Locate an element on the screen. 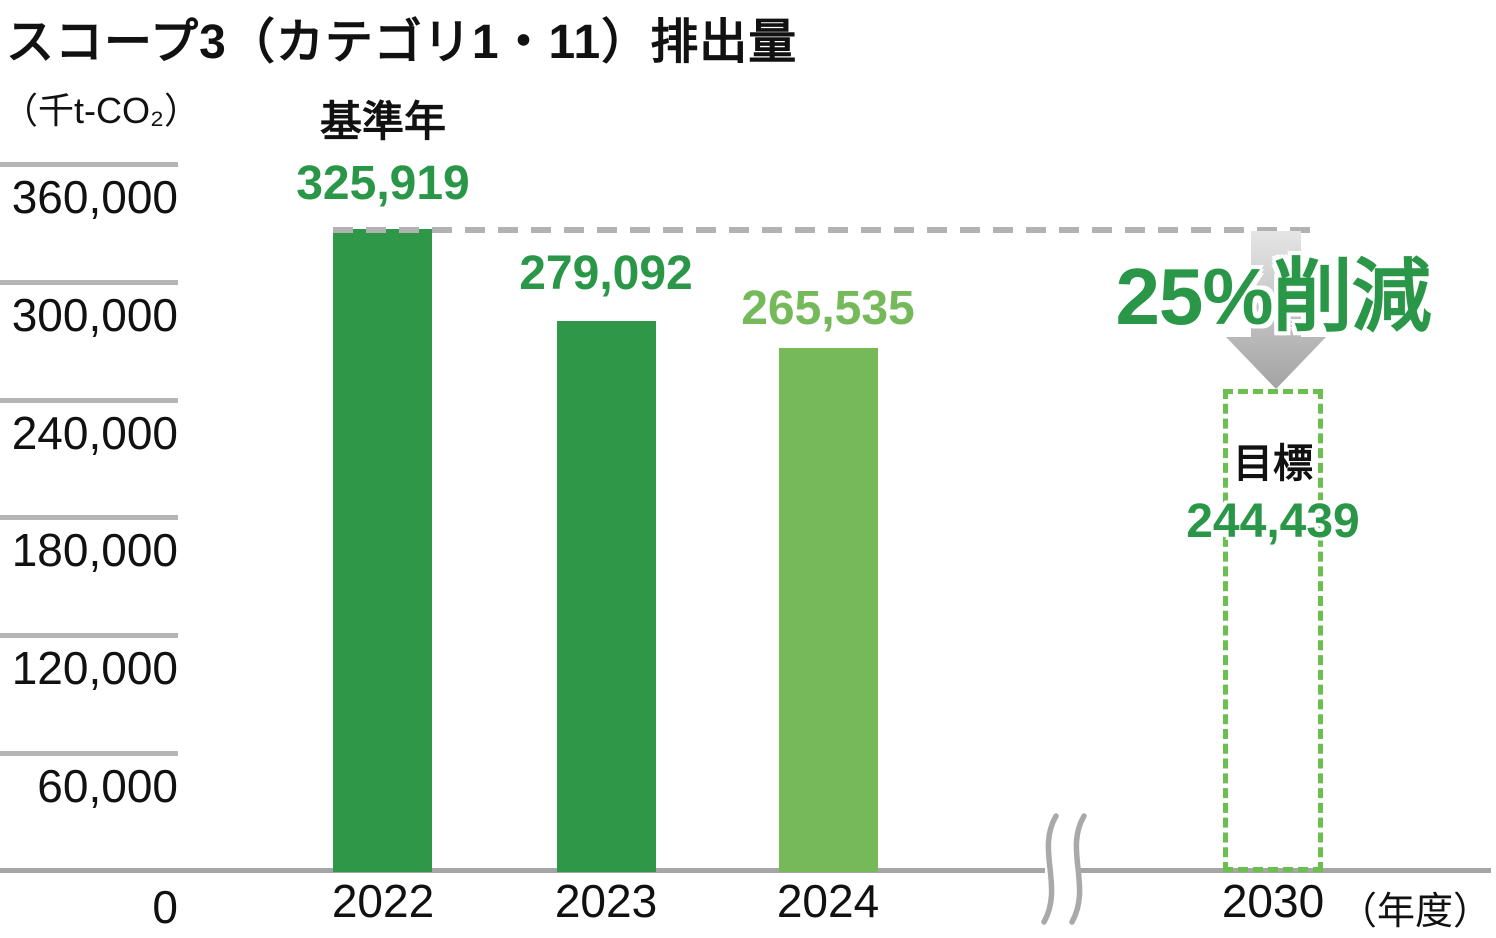 This screenshot has width=1496, height=938. baseline-dashed-line is located at coordinates (821, 230).